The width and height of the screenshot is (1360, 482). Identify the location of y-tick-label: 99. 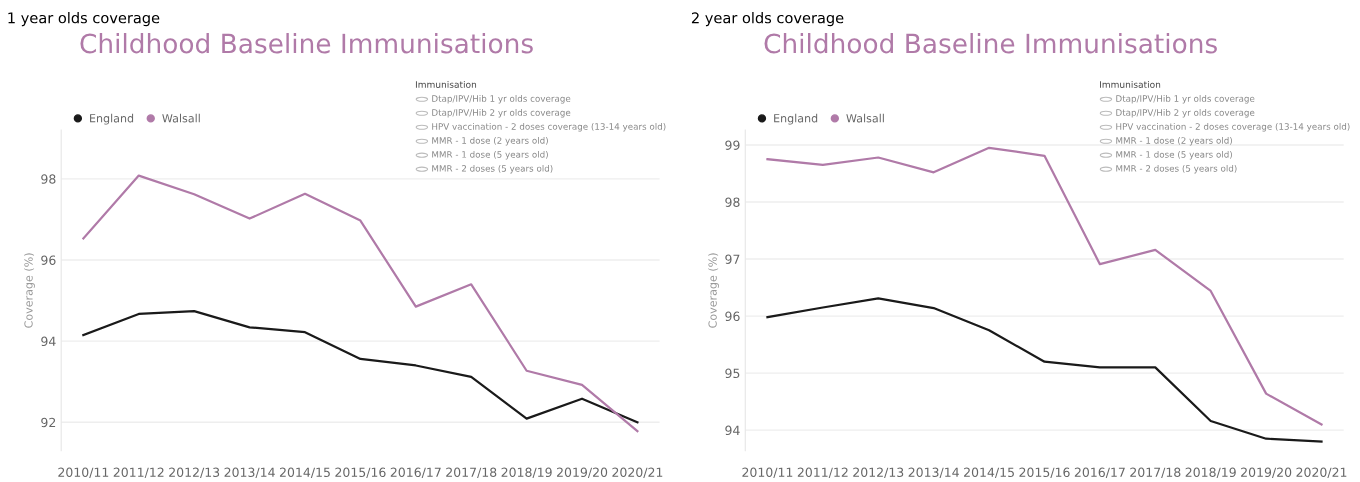
(732, 145).